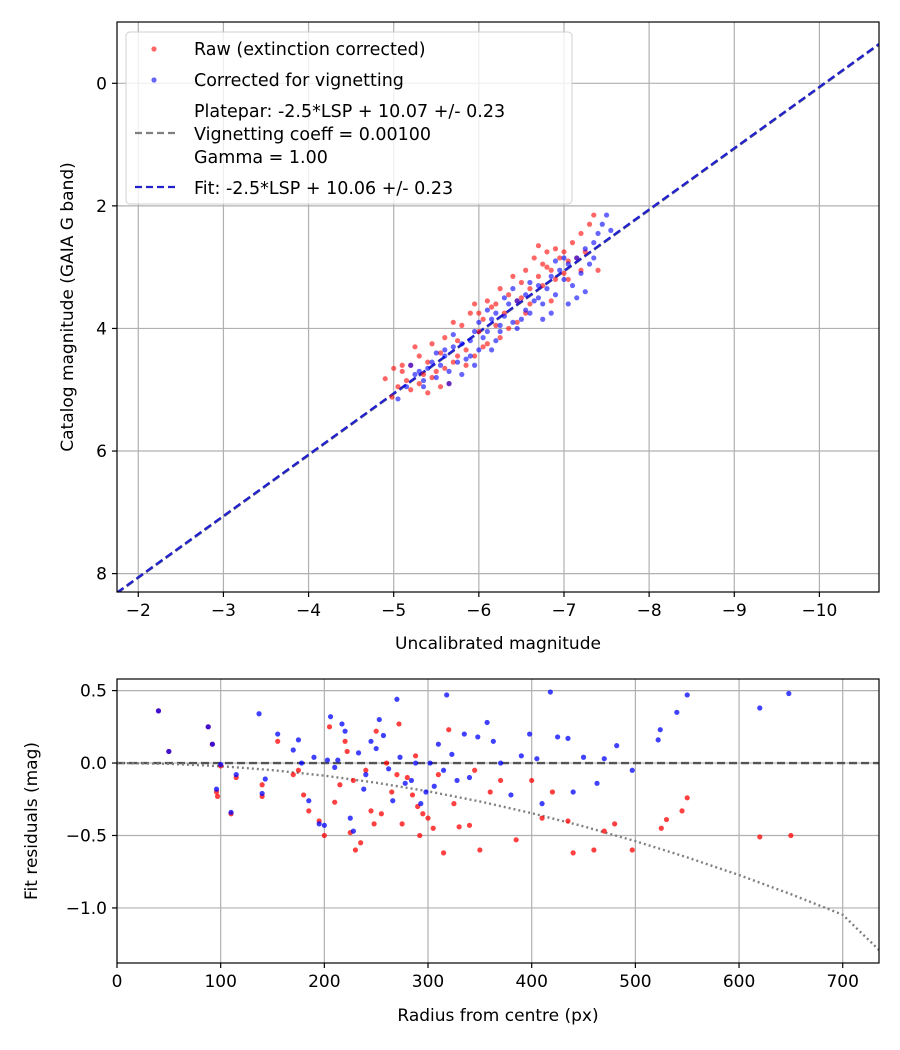  I want to click on legend-box, so click(349, 118).